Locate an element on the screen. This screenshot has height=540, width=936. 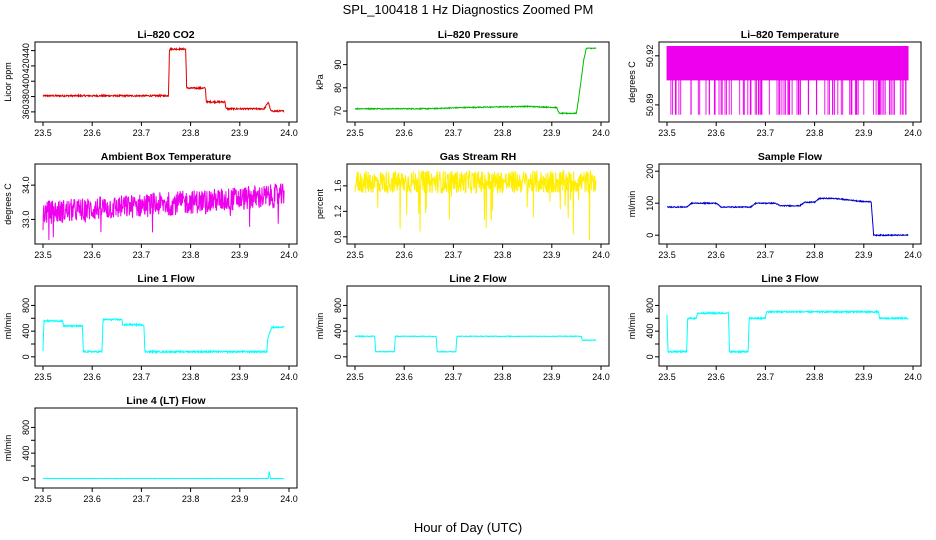
y-axis: 70 80 90 is located at coordinates (340, 88).